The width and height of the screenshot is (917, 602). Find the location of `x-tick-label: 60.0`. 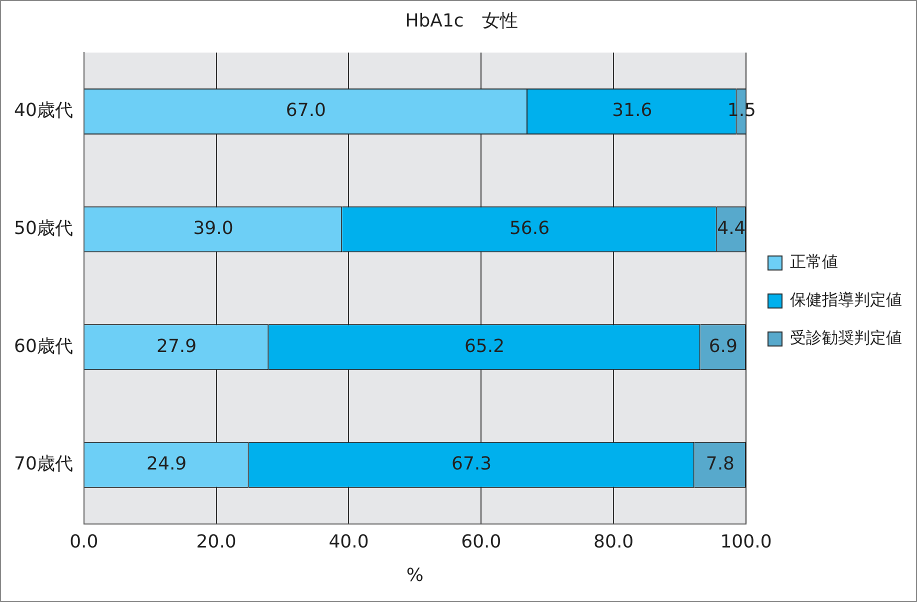

x-tick-label: 60.0 is located at coordinates (481, 541).